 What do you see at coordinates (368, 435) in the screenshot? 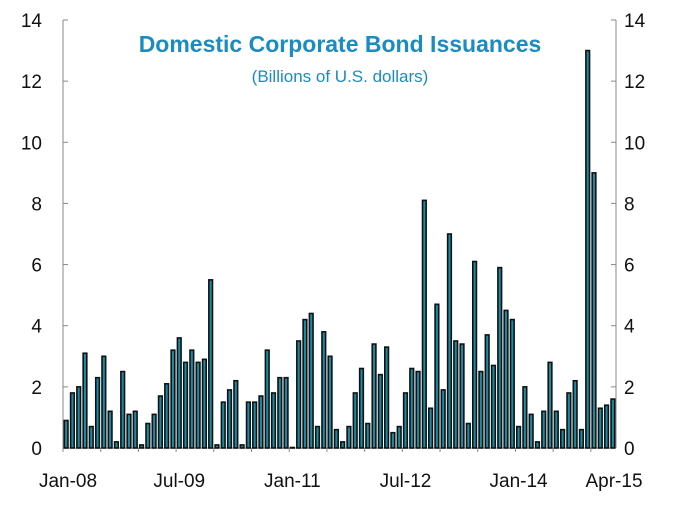
I see `bar-Jan-12: Jan-12: 0.8` at bounding box center [368, 435].